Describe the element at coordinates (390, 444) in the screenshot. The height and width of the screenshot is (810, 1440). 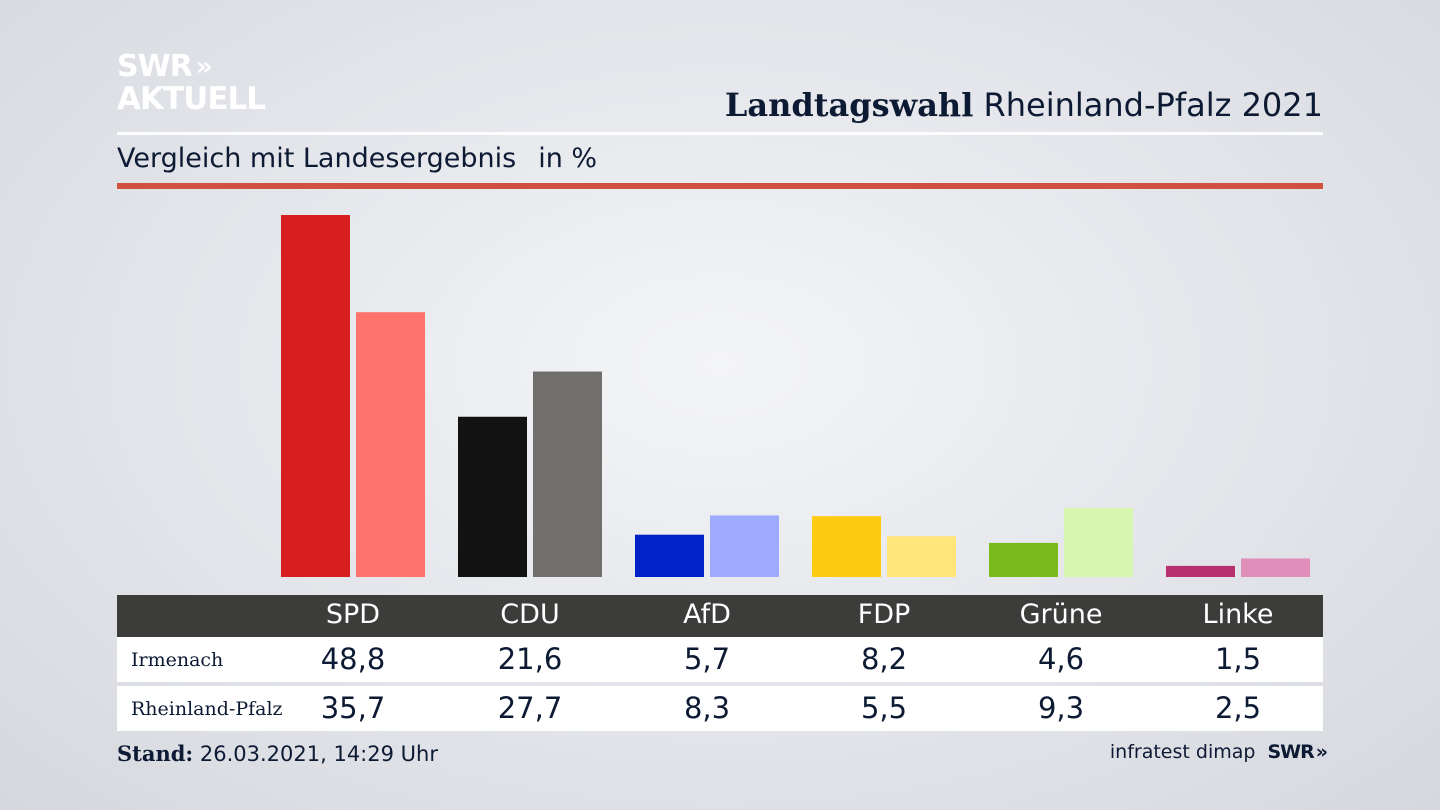
I see `bar-spd-state` at that location.